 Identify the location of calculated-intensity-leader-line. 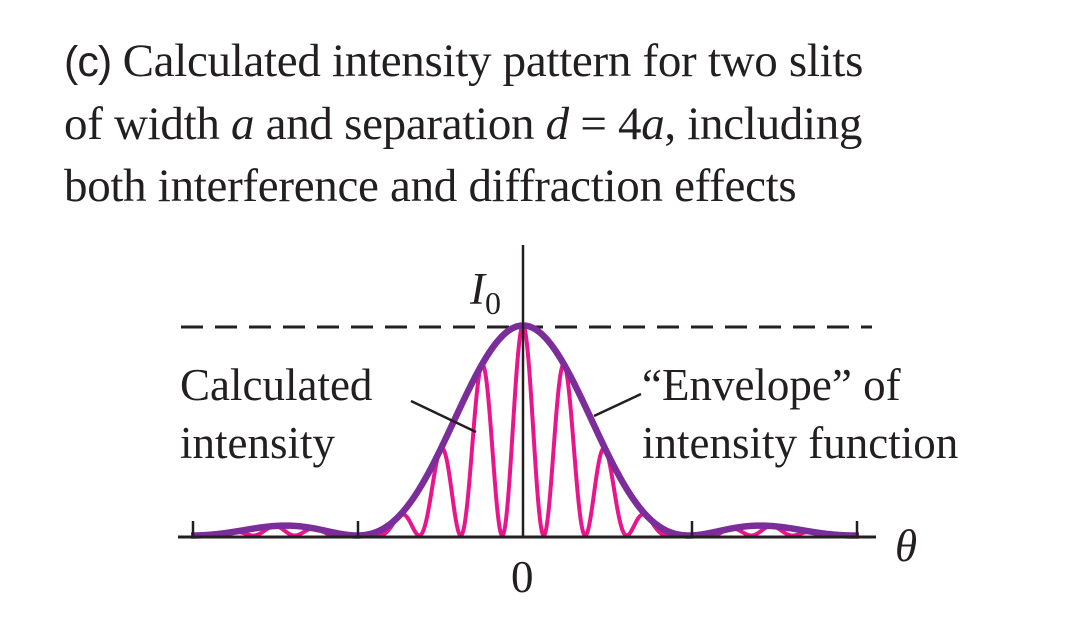
(443, 416).